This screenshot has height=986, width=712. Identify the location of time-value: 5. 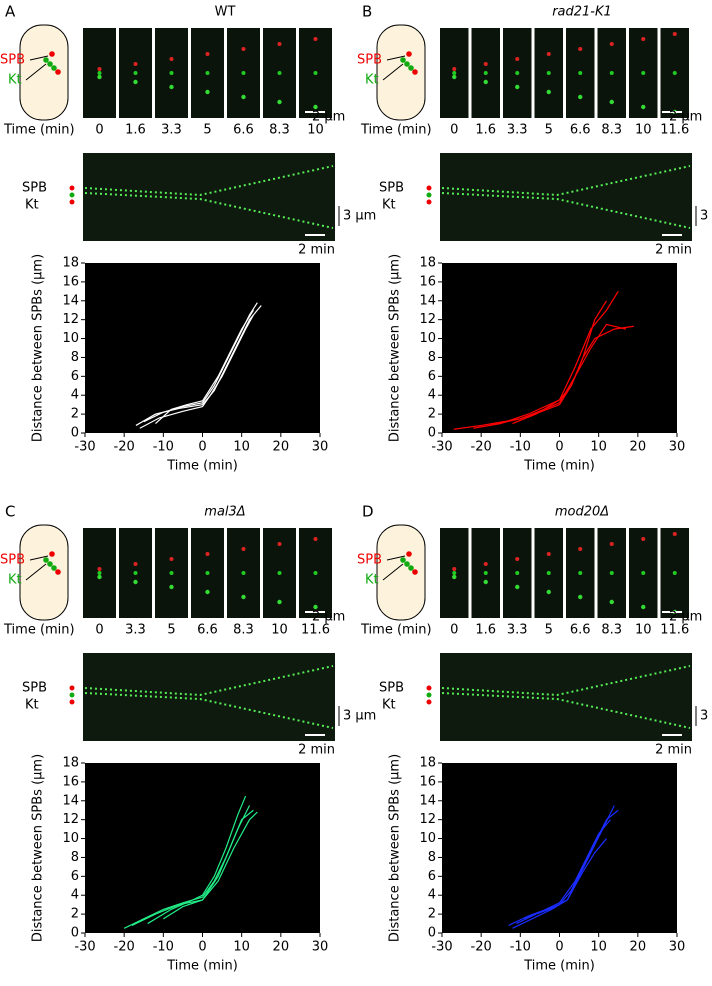
(549, 630).